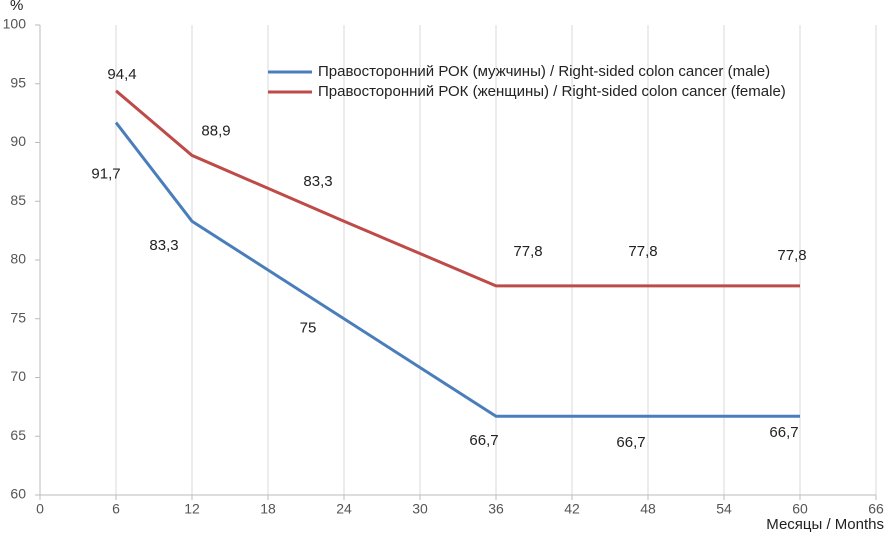  I want to click on y-tick-label: 80, so click(18, 259).